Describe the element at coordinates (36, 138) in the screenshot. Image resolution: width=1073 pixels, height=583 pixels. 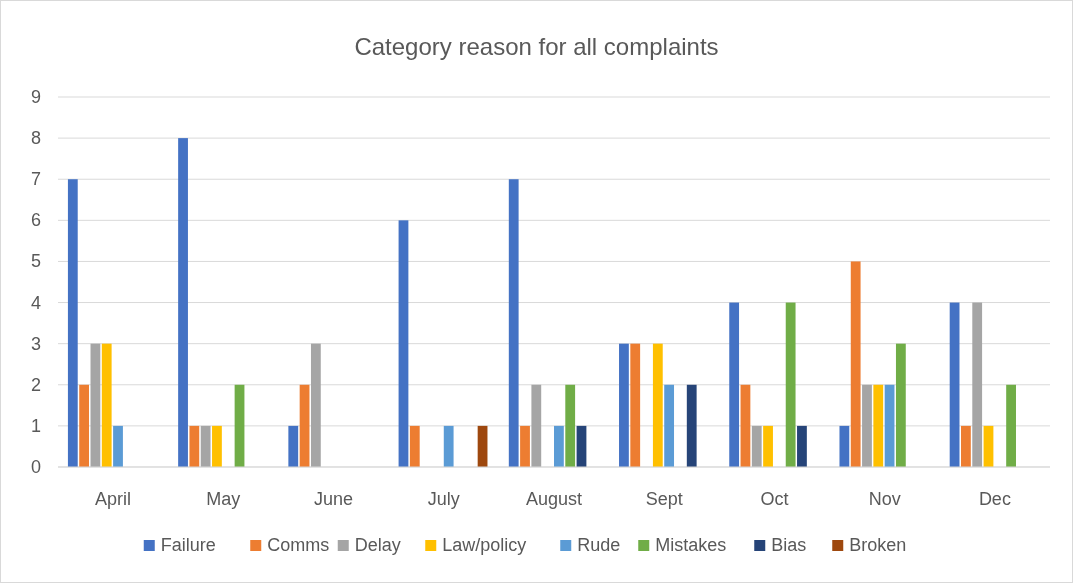
I see `y-tick-label: 8` at that location.